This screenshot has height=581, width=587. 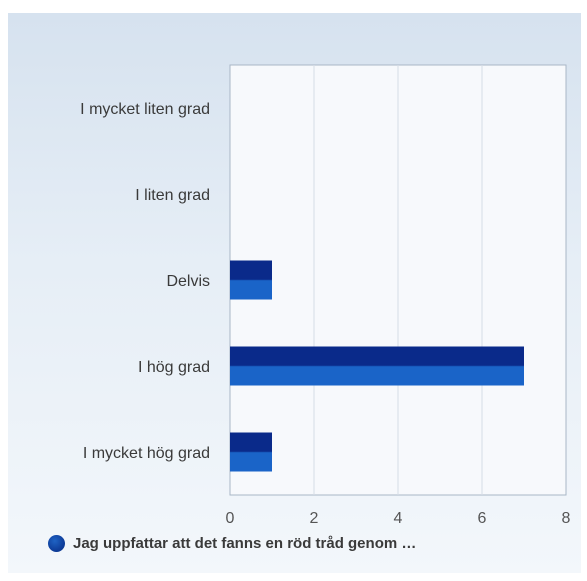 What do you see at coordinates (188, 281) in the screenshot?
I see `category-label: Delvis` at bounding box center [188, 281].